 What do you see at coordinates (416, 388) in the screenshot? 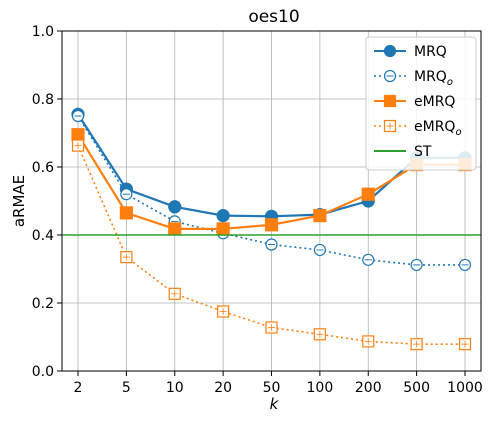
I see `x-tick-label: 500` at bounding box center [416, 388].